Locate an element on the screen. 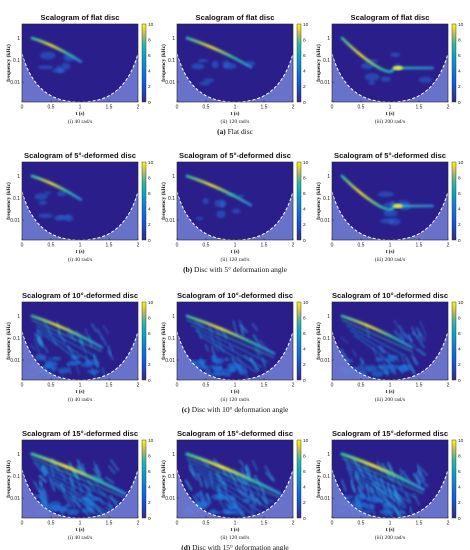 The image size is (470, 550). panel-sublabel: (iii) 200 rad/s is located at coordinates (390, 399).